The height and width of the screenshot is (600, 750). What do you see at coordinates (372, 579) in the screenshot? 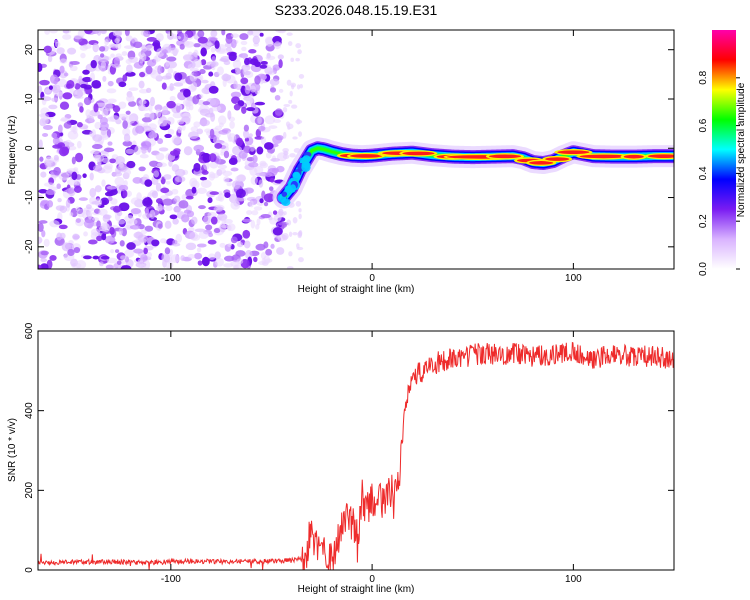
I see `x-tick-label: 0` at bounding box center [372, 579].